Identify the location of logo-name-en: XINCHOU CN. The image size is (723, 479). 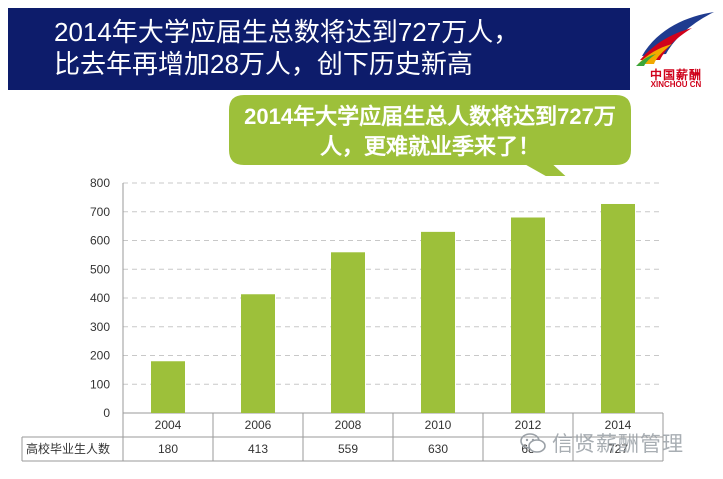
(676, 84).